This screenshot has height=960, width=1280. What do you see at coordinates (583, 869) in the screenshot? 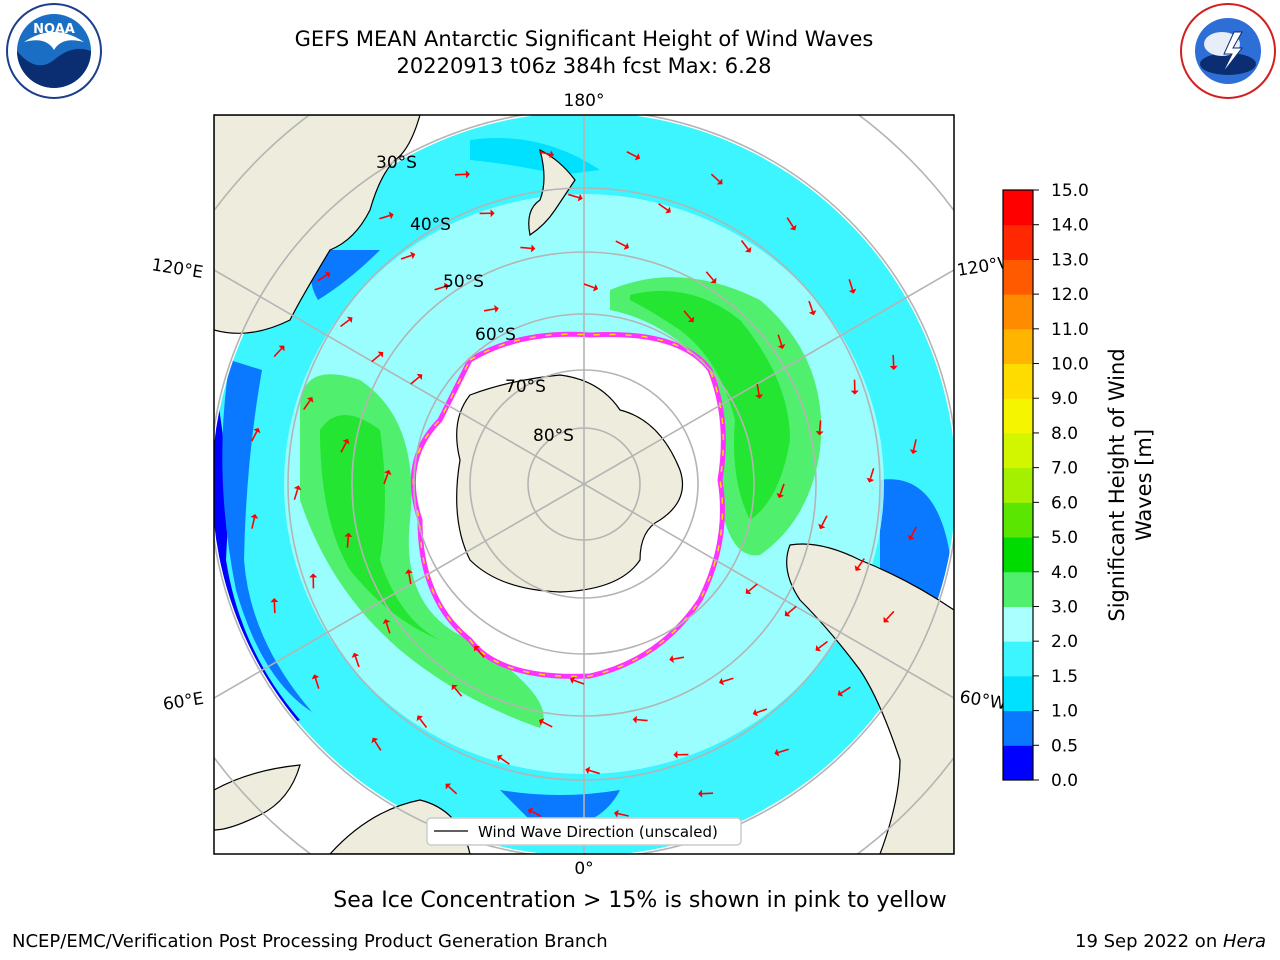
I see `lon-label-0: 0°` at bounding box center [583, 869].